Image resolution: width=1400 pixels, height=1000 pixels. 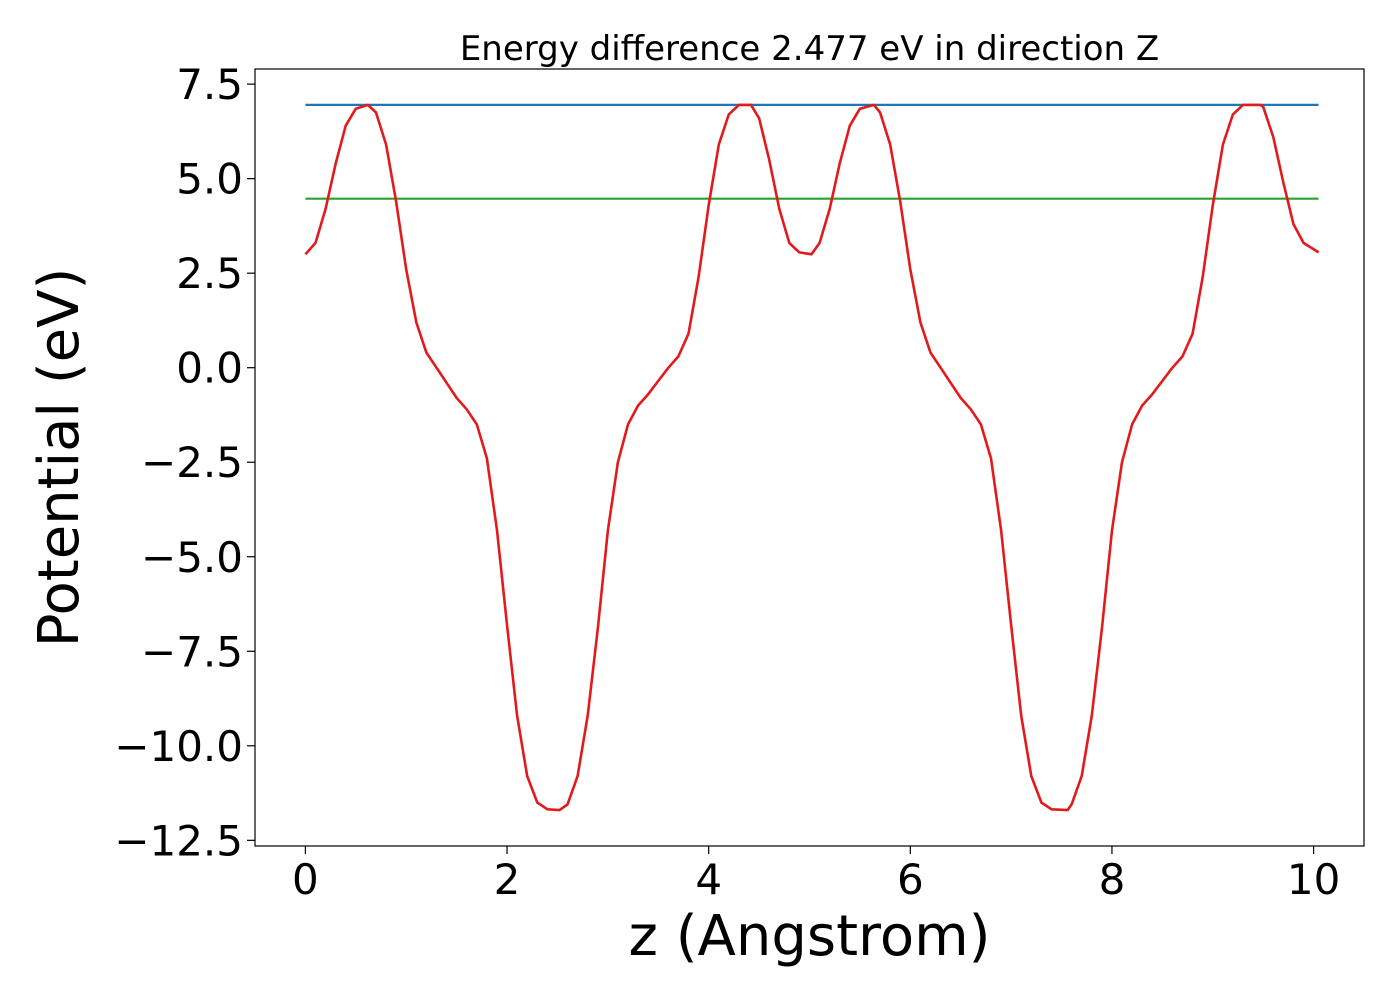 What do you see at coordinates (178, 840) in the screenshot?
I see `y-tick-label: −12.5` at bounding box center [178, 840].